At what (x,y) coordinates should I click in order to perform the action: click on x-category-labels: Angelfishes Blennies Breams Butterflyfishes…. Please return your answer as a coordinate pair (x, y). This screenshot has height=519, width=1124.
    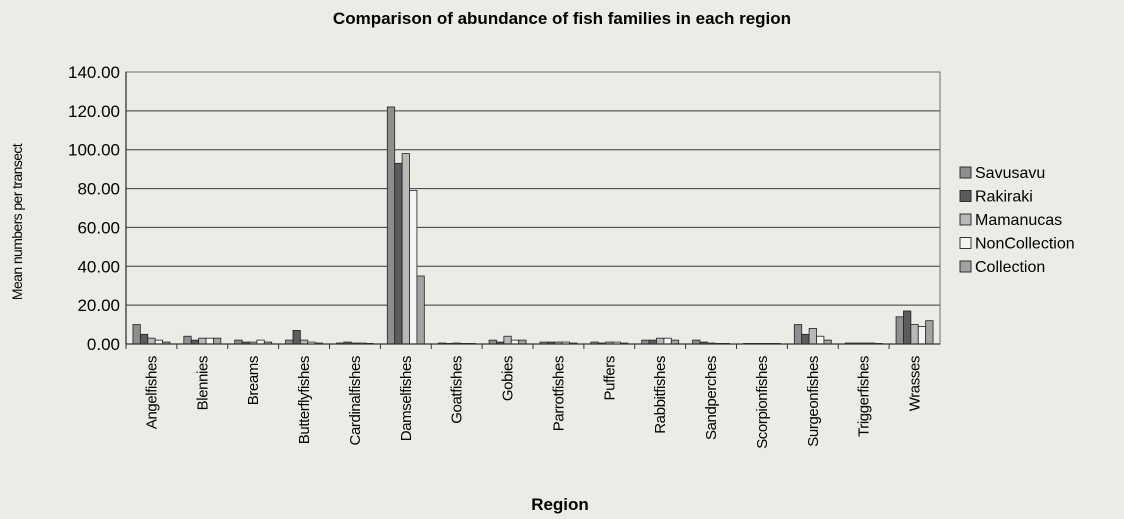
    Looking at the image, I should click on (533, 402).